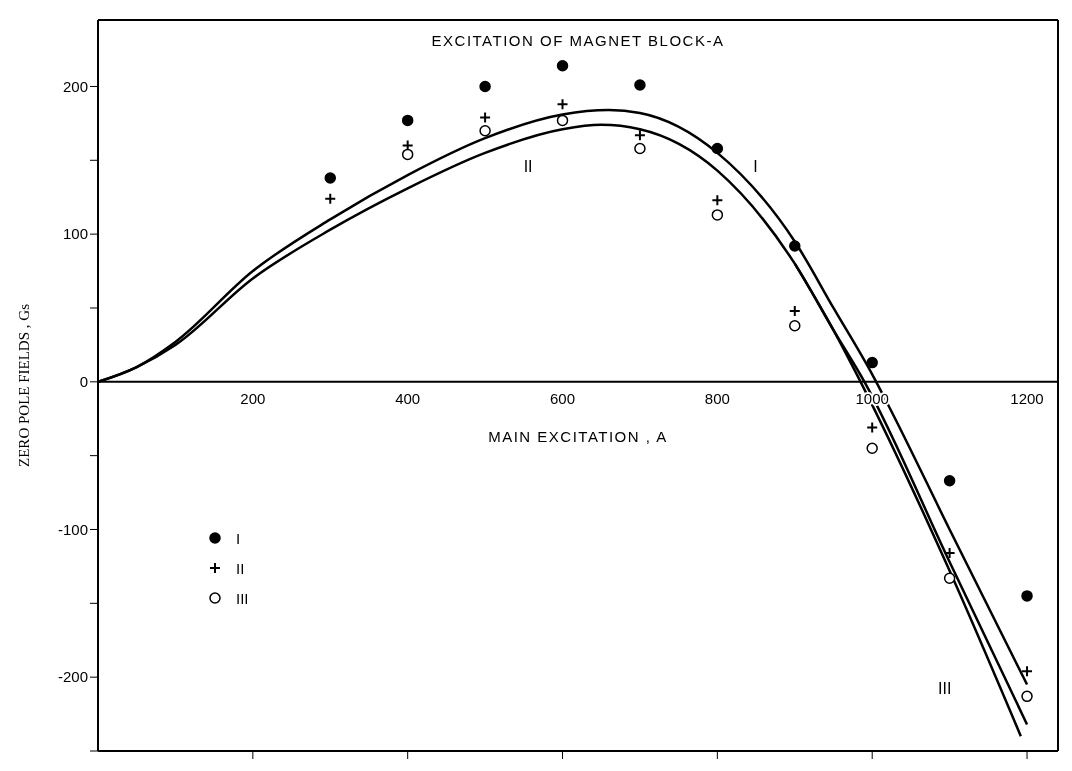 This screenshot has height=771, width=1072. I want to click on y-tick-label: -100, so click(72, 529).